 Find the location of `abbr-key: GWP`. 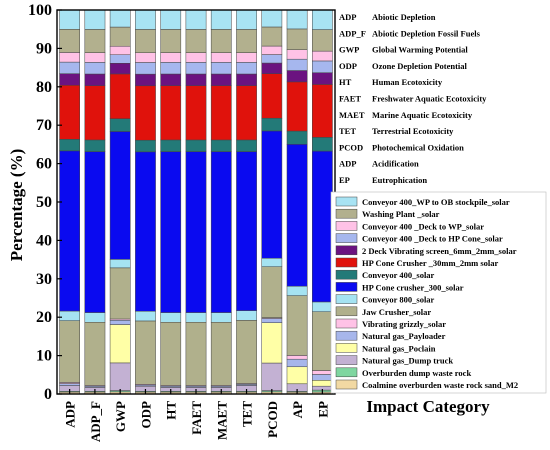

abbr-key: GWP is located at coordinates (349, 50).